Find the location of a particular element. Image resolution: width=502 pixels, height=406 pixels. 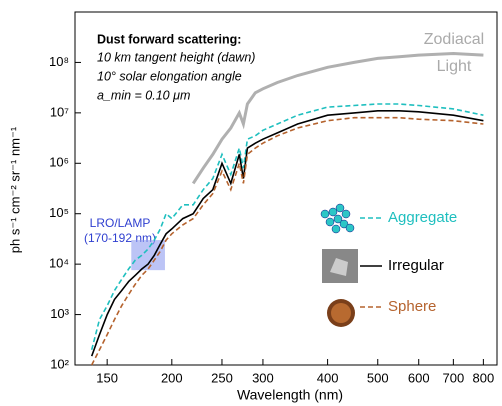

x-tick-label: 800 is located at coordinates (484, 377).